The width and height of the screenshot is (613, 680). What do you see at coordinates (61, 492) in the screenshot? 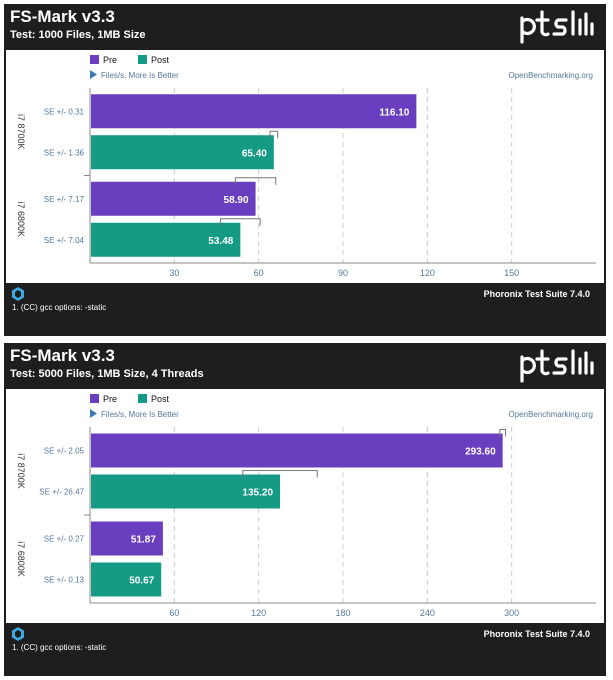
I see `se-label: SE +/- 26.47` at bounding box center [61, 492].